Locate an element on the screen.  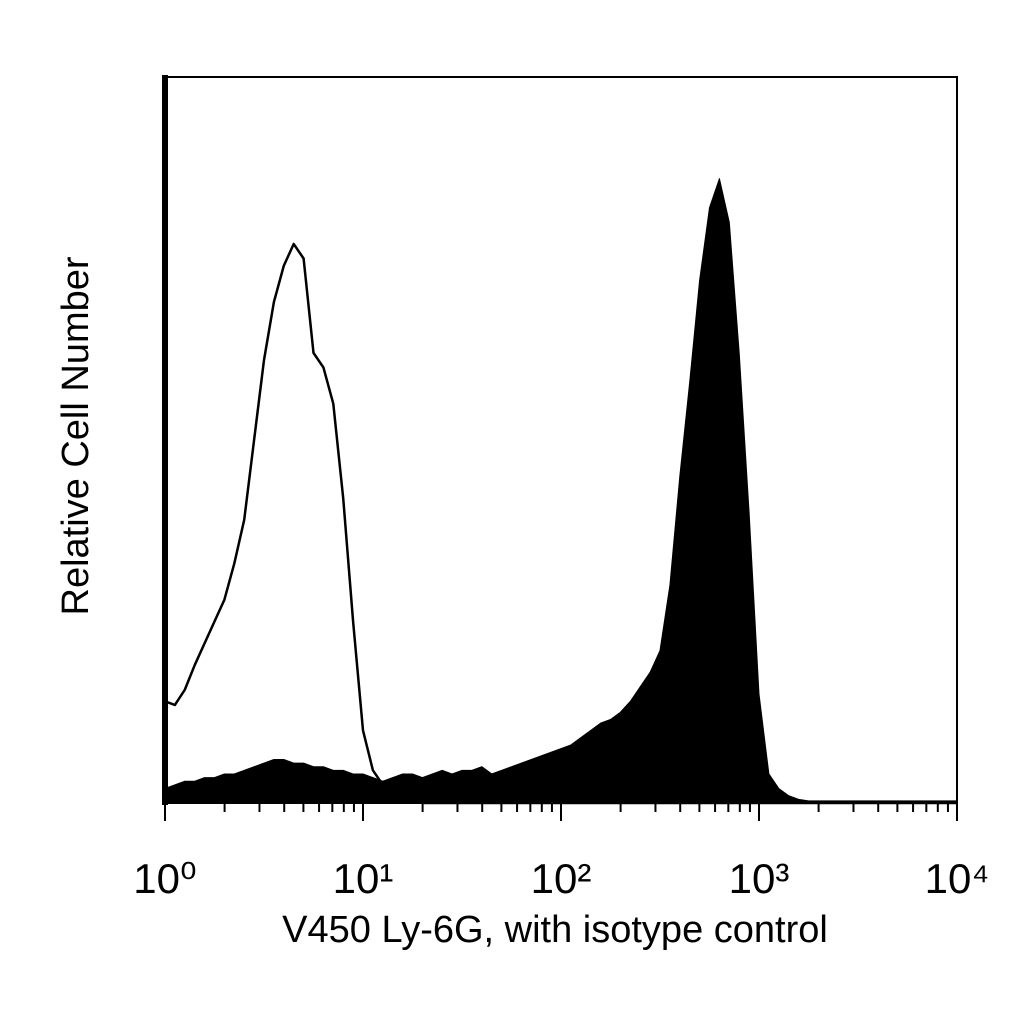
x-tick-label: 10⁴ is located at coordinates (957, 878).